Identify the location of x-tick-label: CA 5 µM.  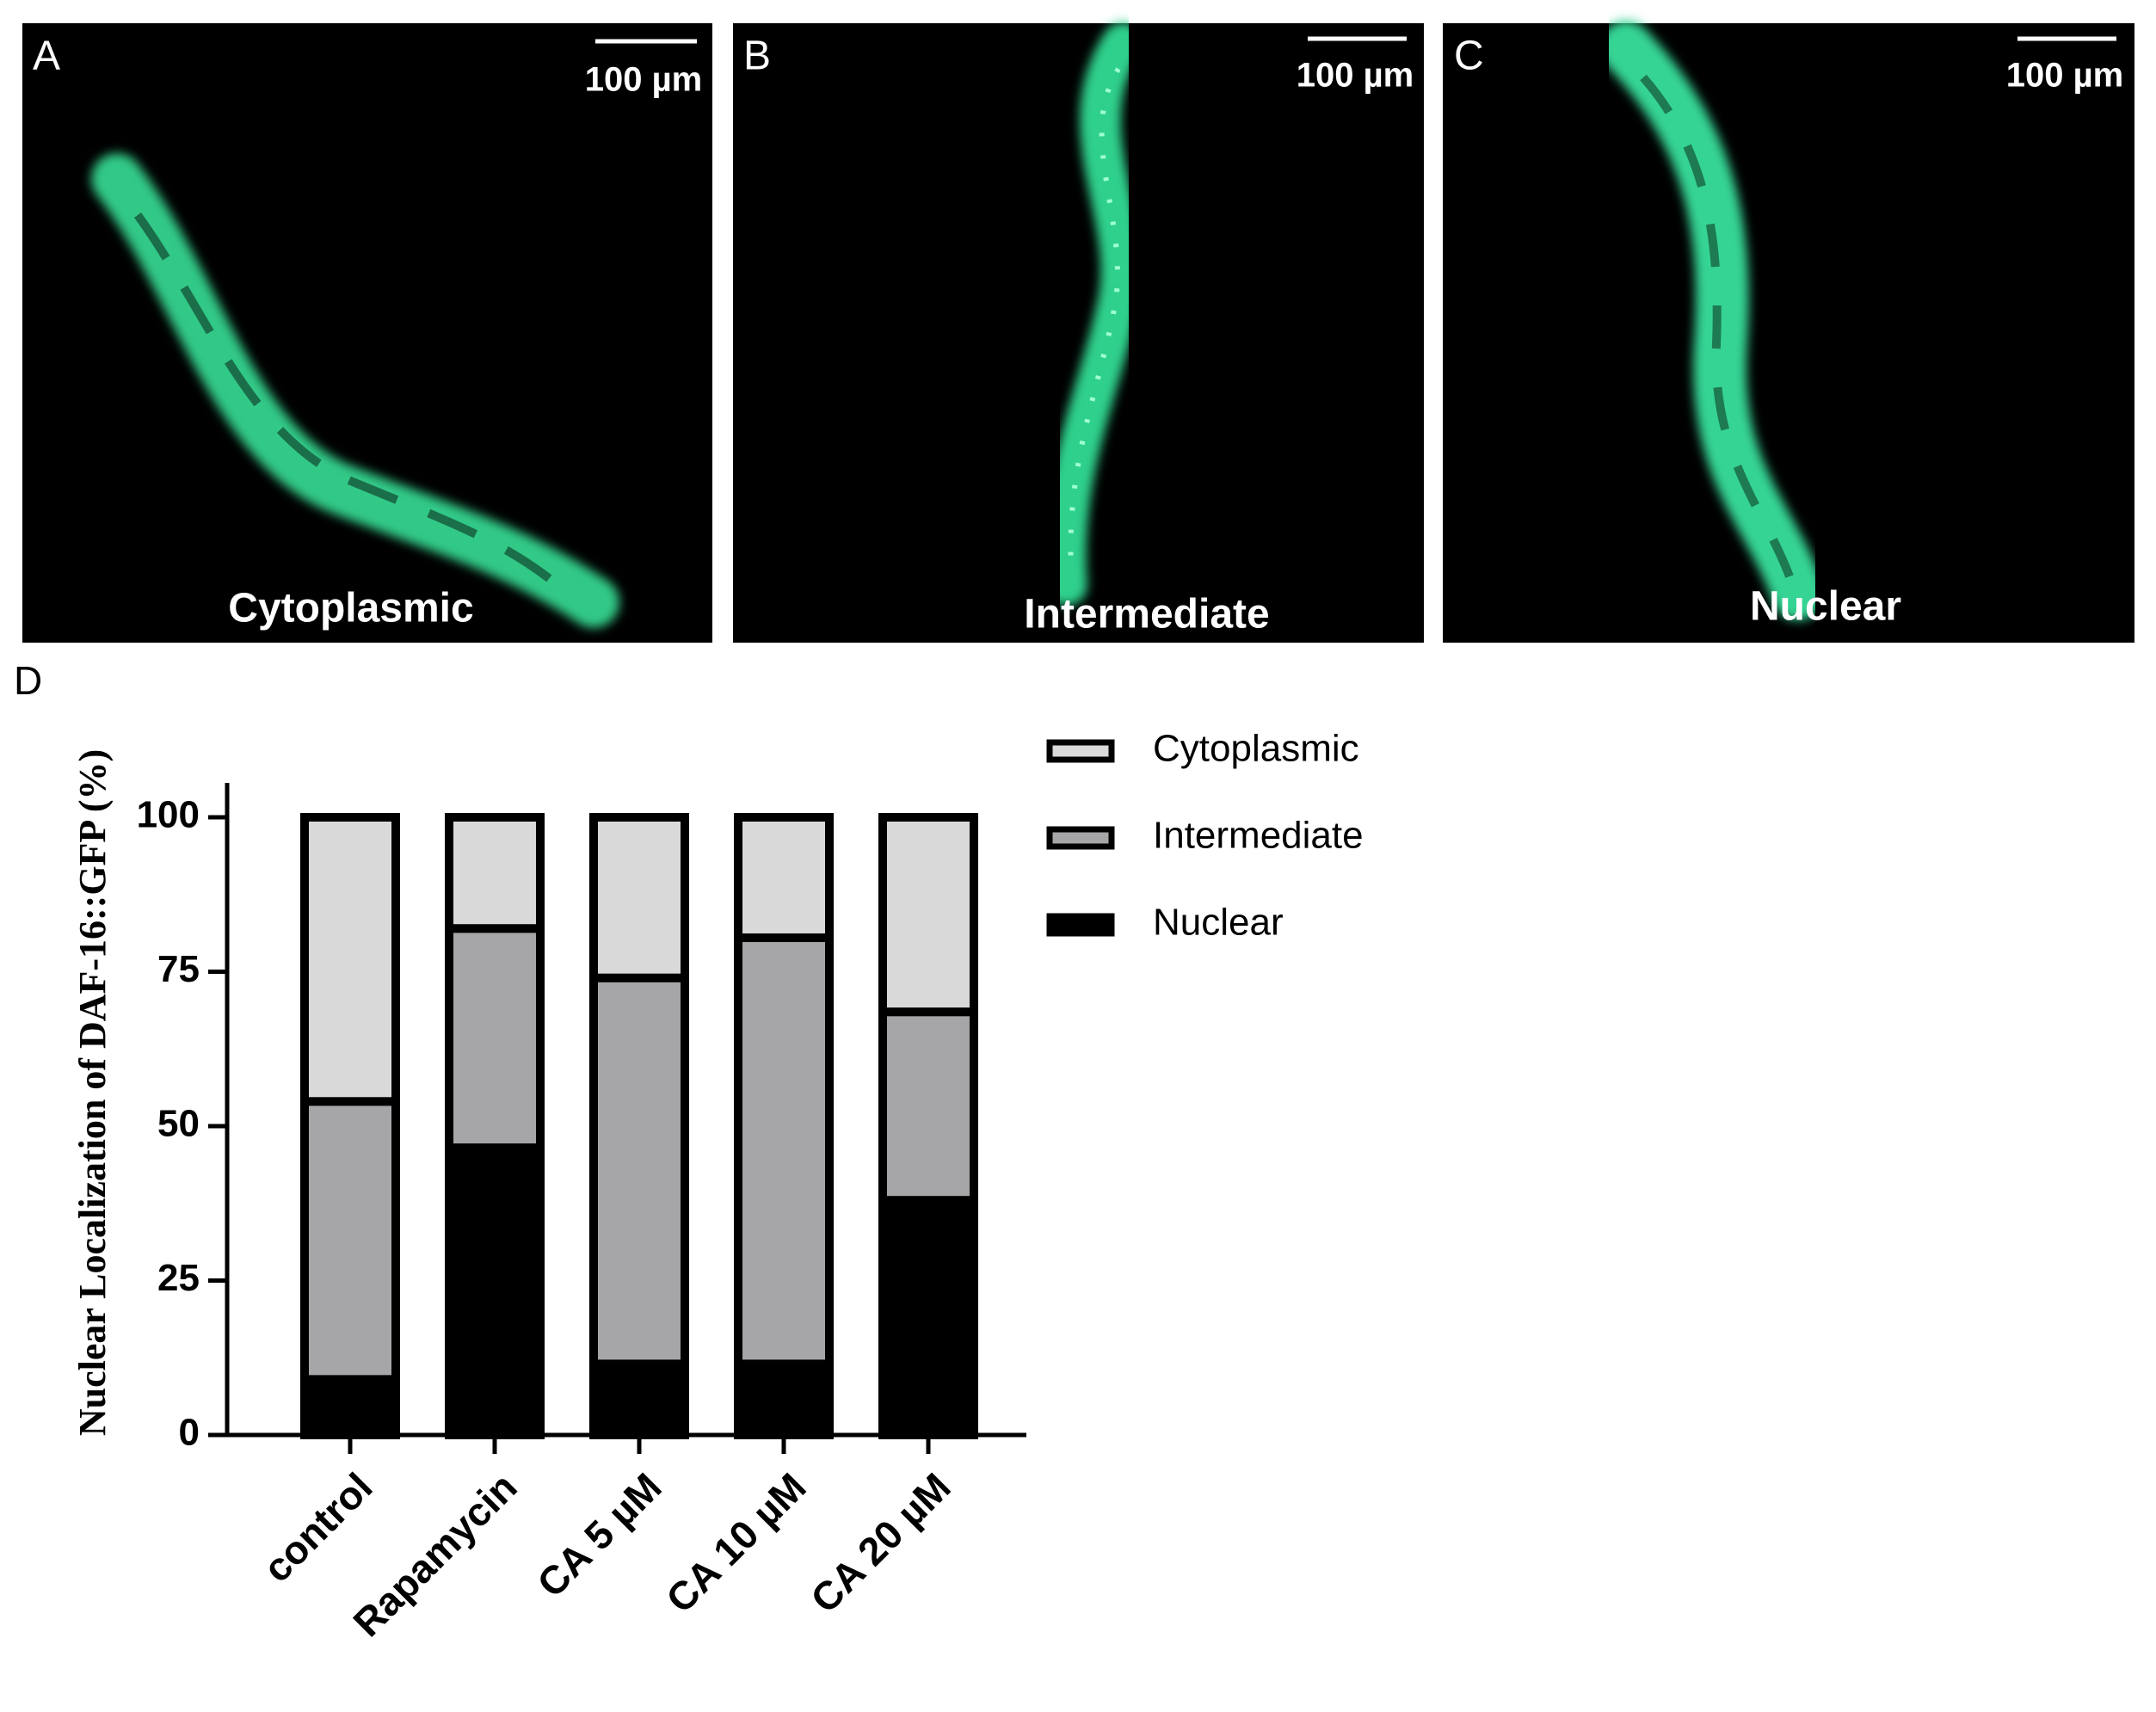
(599, 1535).